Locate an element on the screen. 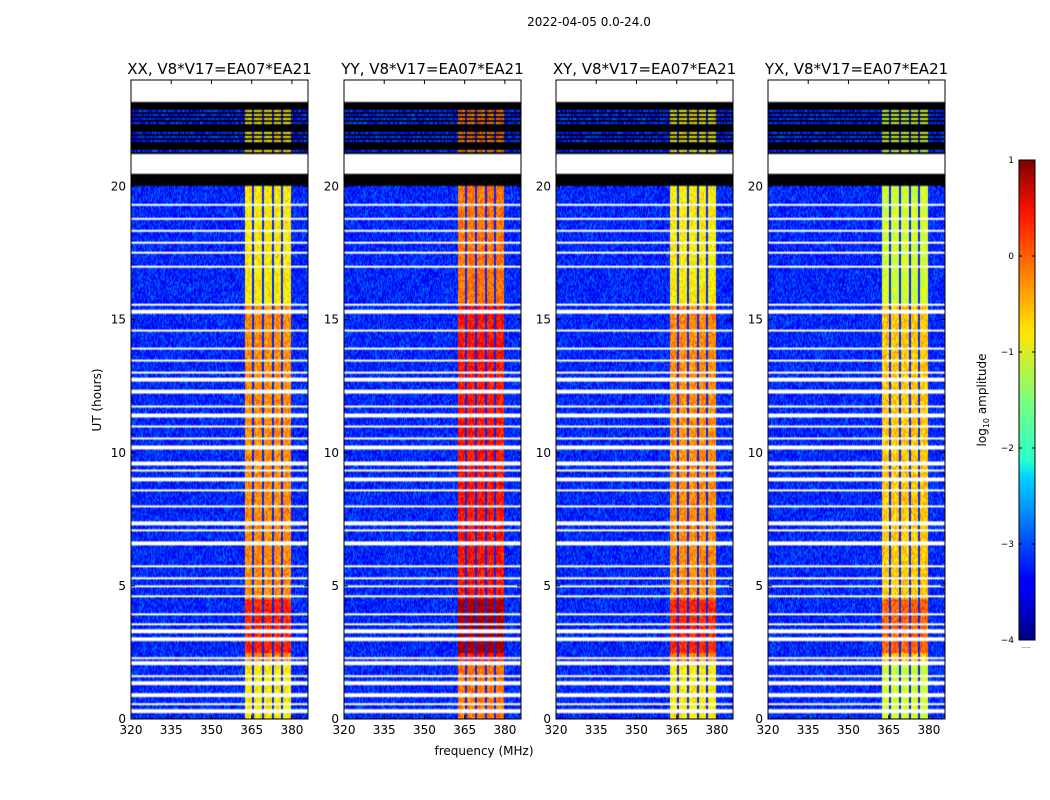 The height and width of the screenshot is (800, 1050). colorbar-label-sub: 10 is located at coordinates (986, 423).